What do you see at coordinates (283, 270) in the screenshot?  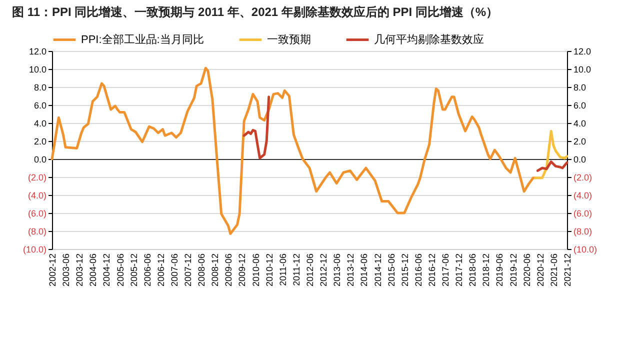 I see `x-tick-label: 2011-06` at bounding box center [283, 270].